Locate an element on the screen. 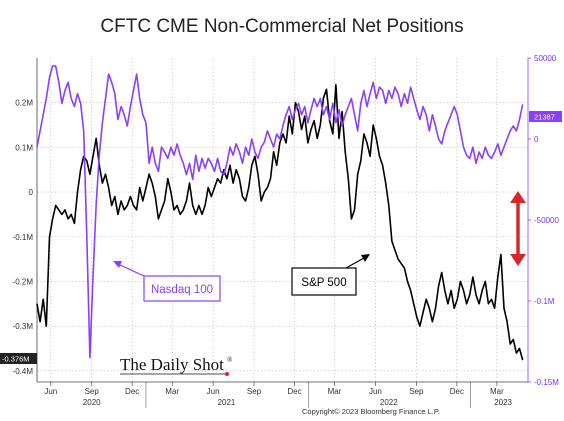 This screenshot has height=421, width=564. end-label-left: -0.376M is located at coordinates (18, 358).